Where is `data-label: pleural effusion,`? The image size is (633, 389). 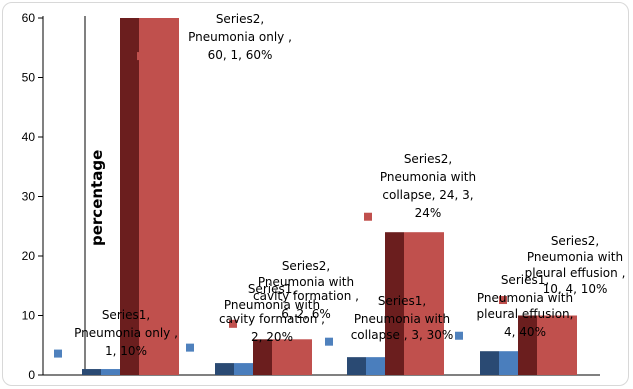
data-label: pleural effusion, is located at coordinates (525, 314).